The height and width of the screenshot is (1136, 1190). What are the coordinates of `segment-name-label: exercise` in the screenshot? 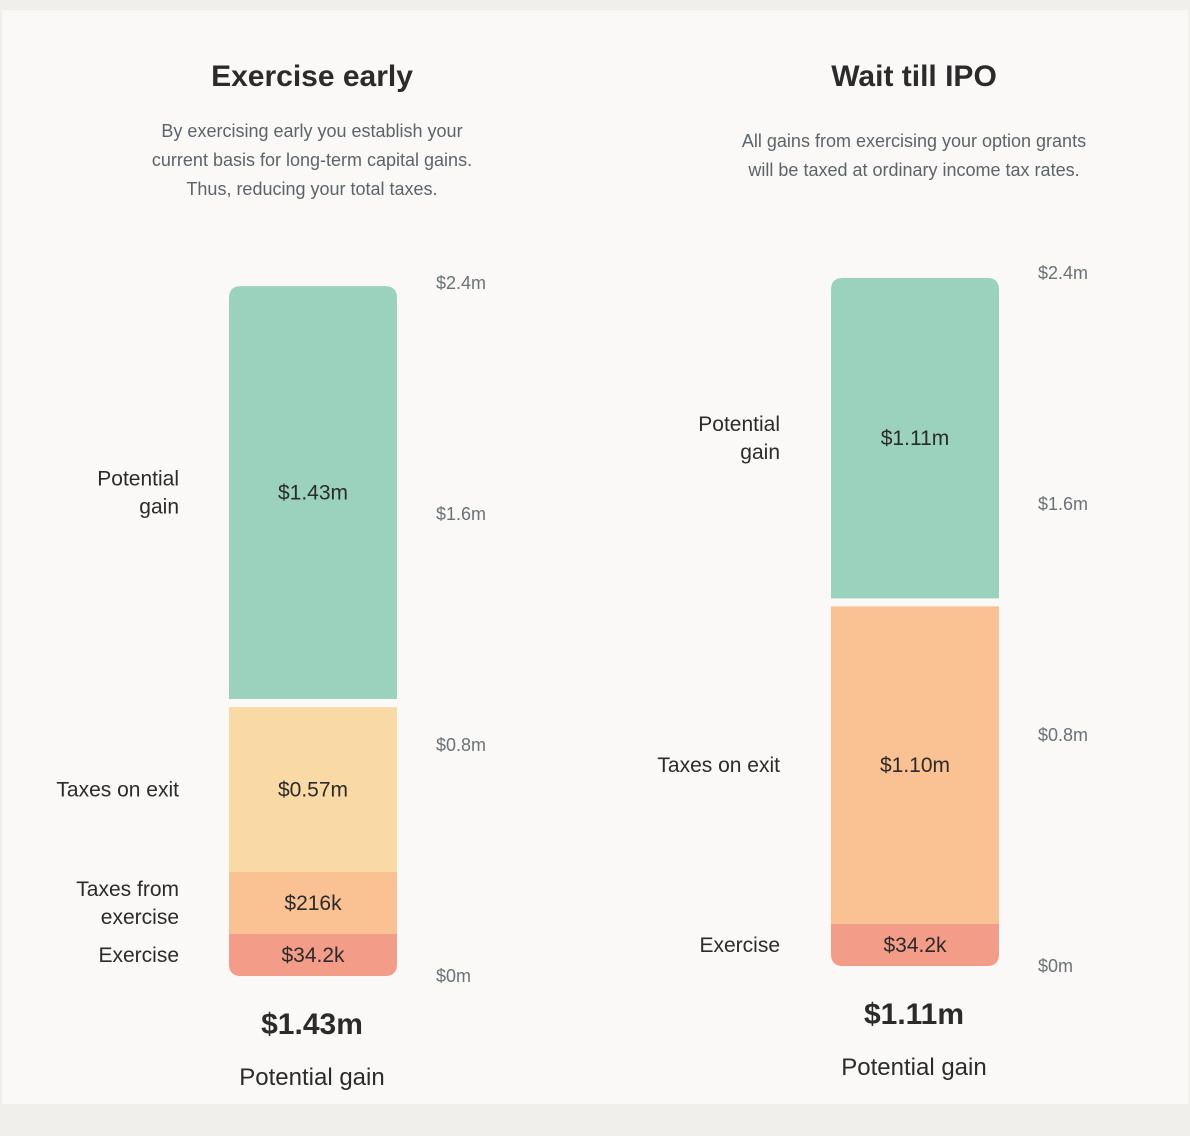 It's located at (140, 917).